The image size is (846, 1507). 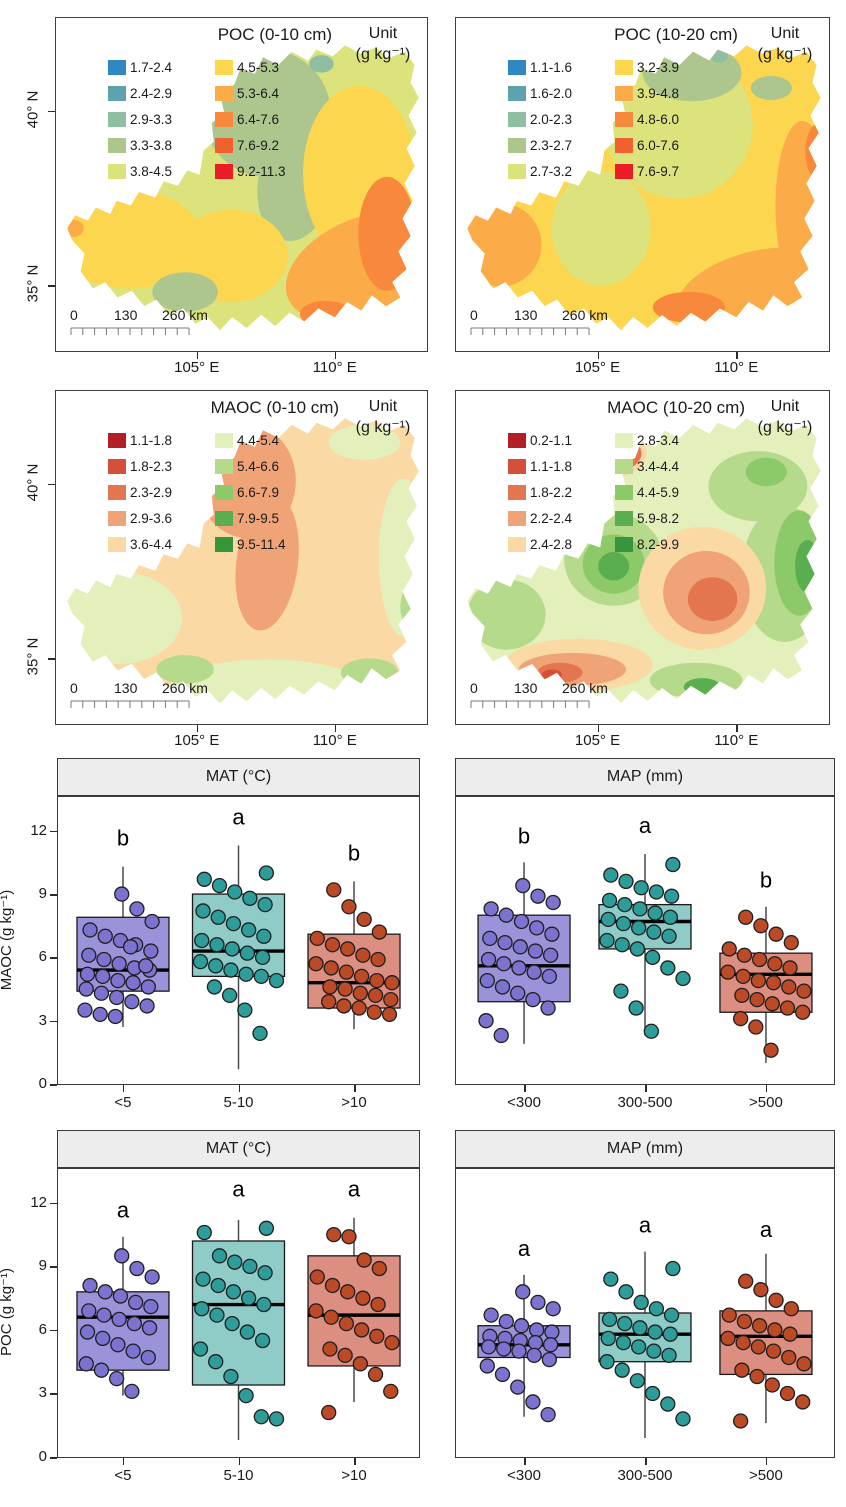 What do you see at coordinates (658, 145) in the screenshot?
I see `legend-range-label: 6.0-7.6` at bounding box center [658, 145].